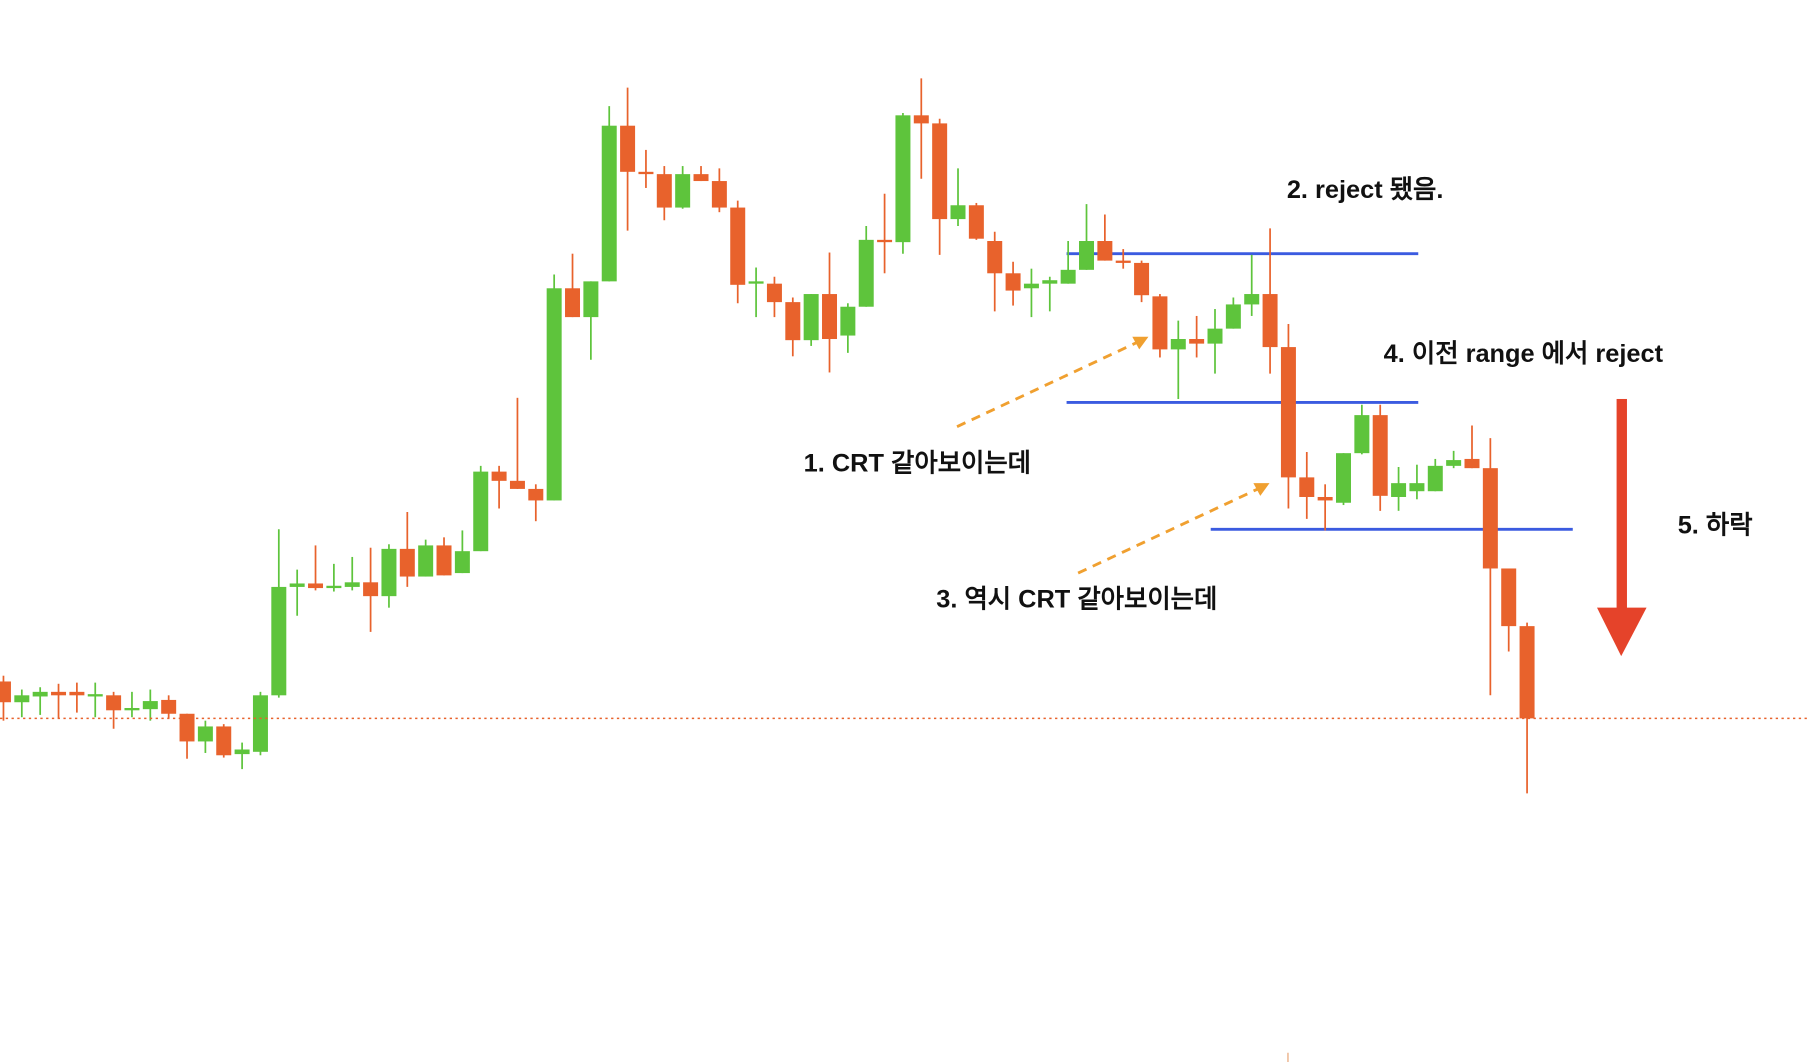  I want to click on down-arrow-shaft, so click(1621, 505).